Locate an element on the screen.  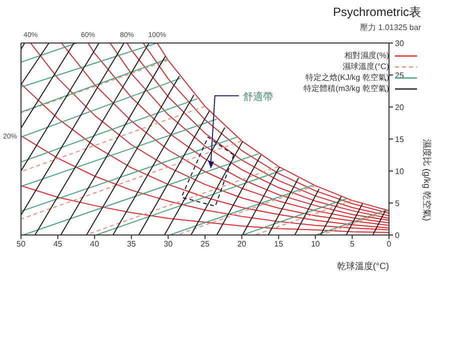
x-tick-label: 35 is located at coordinates (131, 244).